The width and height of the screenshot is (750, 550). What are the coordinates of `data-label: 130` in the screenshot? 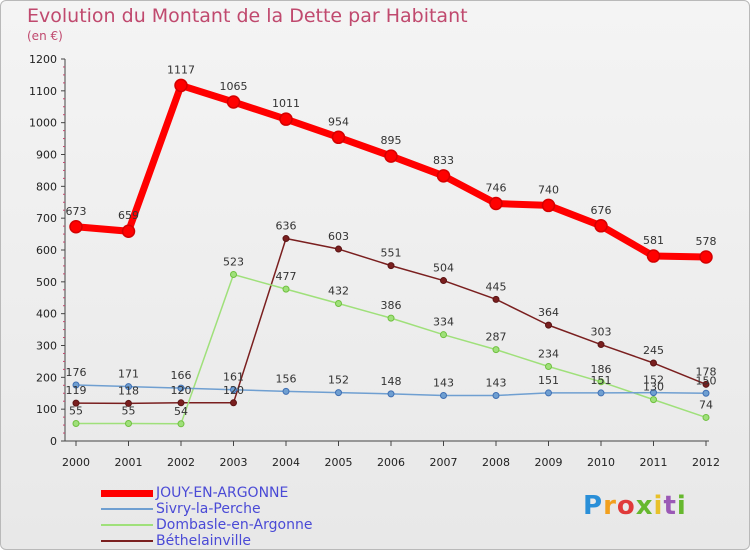 It's located at (653, 387).